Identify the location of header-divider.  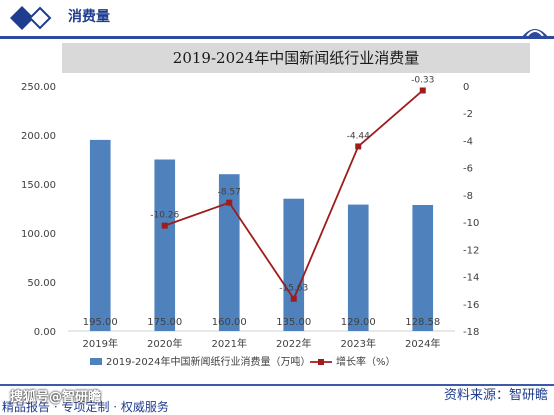
(277, 37).